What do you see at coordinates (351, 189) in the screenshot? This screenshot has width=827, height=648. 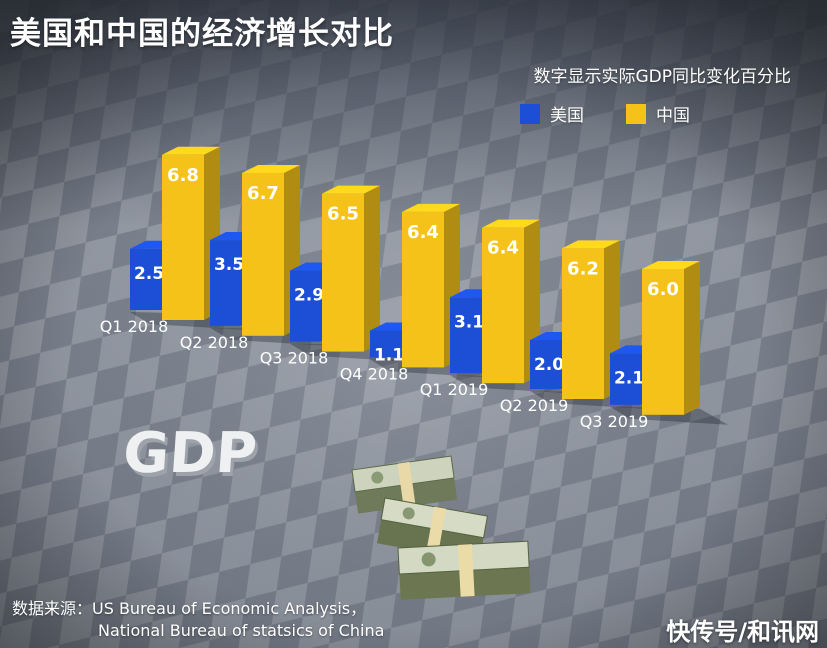 I see `bar-china-3-top` at bounding box center [351, 189].